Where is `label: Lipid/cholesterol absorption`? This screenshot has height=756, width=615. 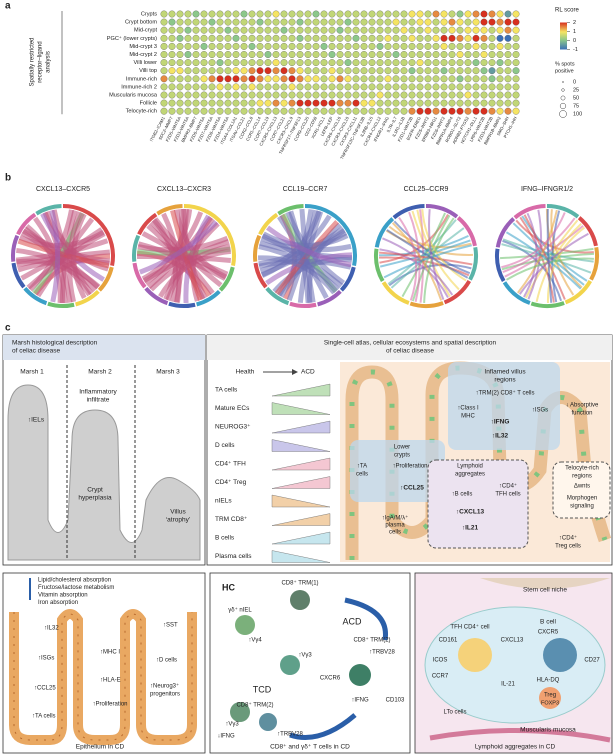 label: Lipid/cholesterol absorption is located at coordinates (74, 581).